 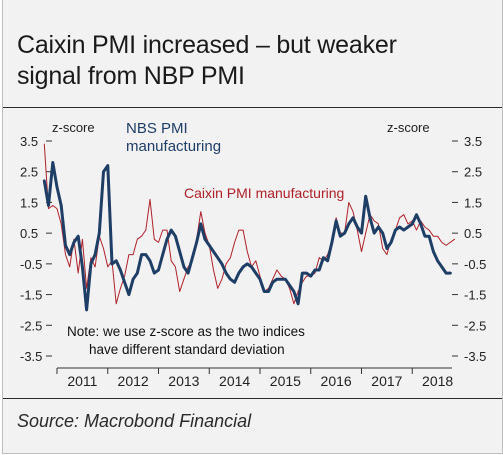 What do you see at coordinates (183, 381) in the screenshot?
I see `x-tick-label: 2013` at bounding box center [183, 381].